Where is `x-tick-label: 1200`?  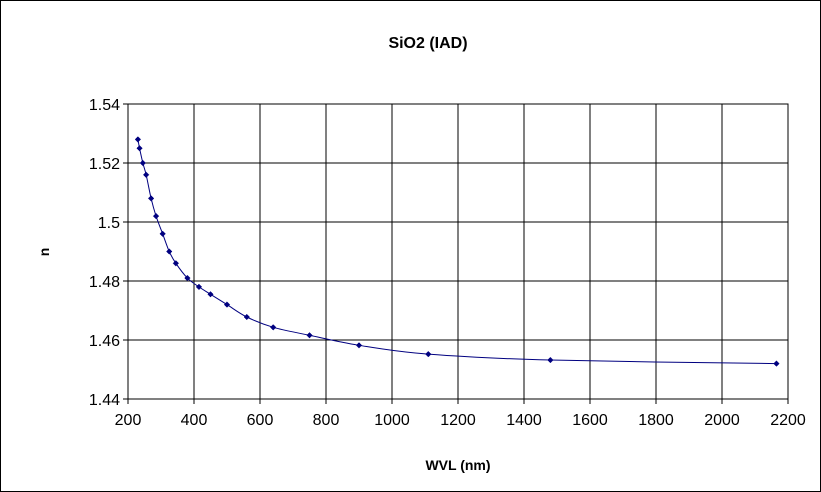 x-tick-label: 1200 is located at coordinates (458, 420).